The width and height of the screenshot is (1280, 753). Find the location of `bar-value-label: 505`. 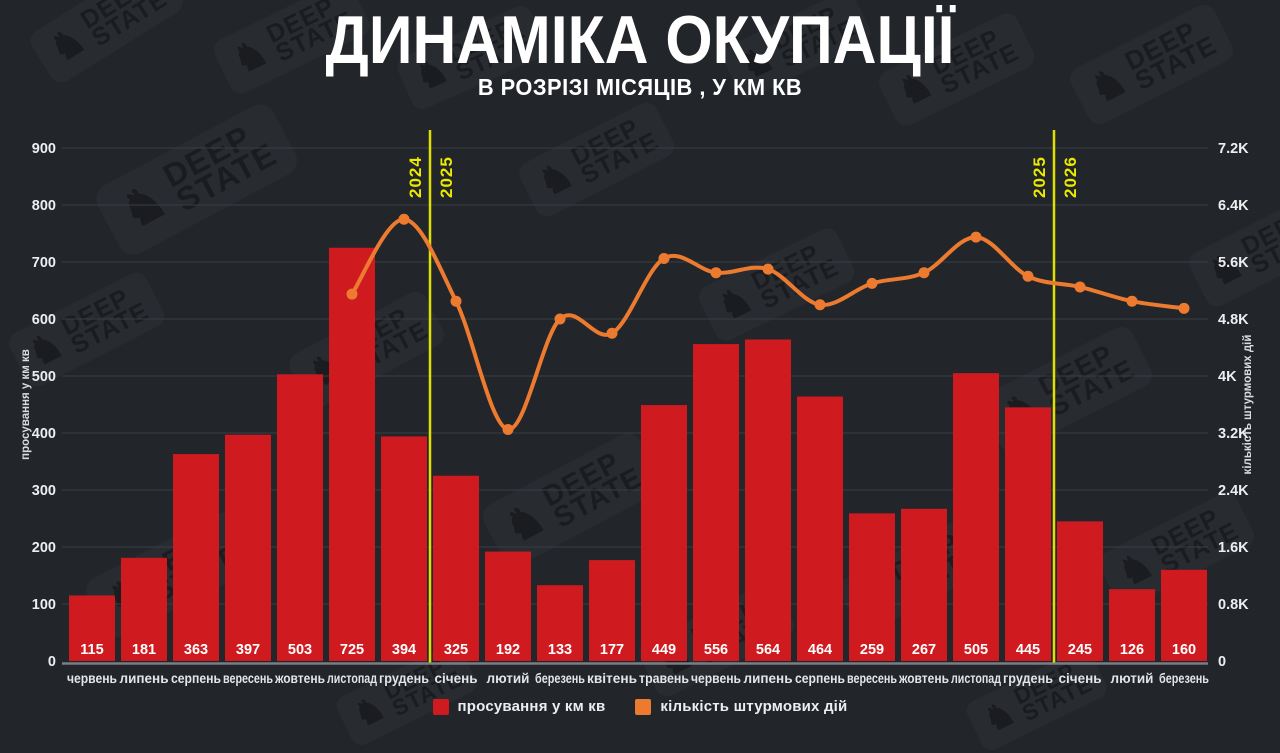

bar-value-label: 505 is located at coordinates (976, 650).